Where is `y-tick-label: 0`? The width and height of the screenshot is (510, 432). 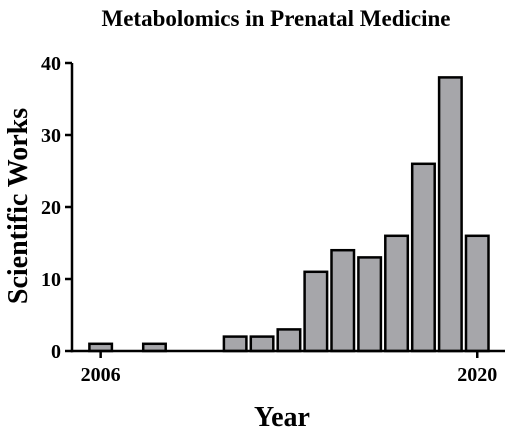
y-tick-label: 0 is located at coordinates (56, 352).